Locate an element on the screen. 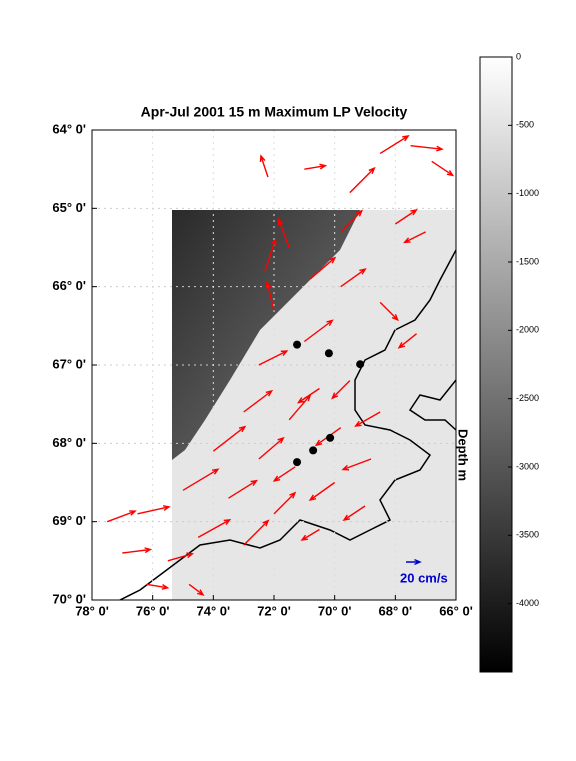  x-tick-label: 72° 0' is located at coordinates (274, 610).